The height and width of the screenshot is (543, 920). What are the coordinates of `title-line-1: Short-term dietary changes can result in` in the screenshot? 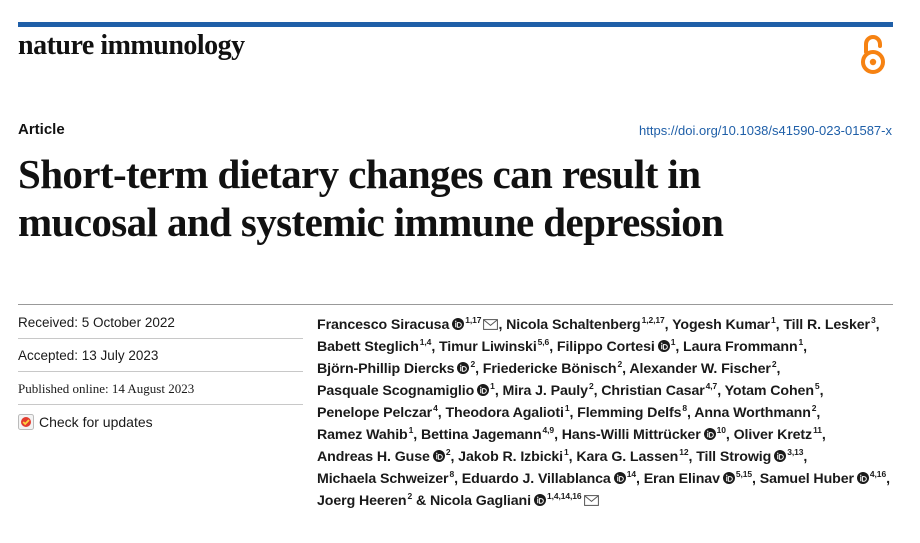 It's located at (359, 174).